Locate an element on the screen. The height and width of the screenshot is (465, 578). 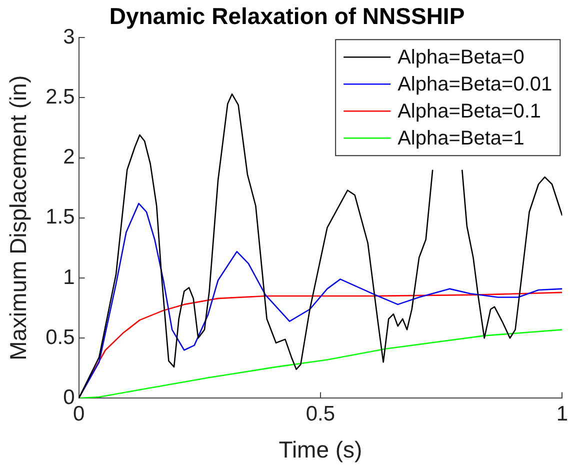
y-tick-label: 0.5 is located at coordinates (60, 337).